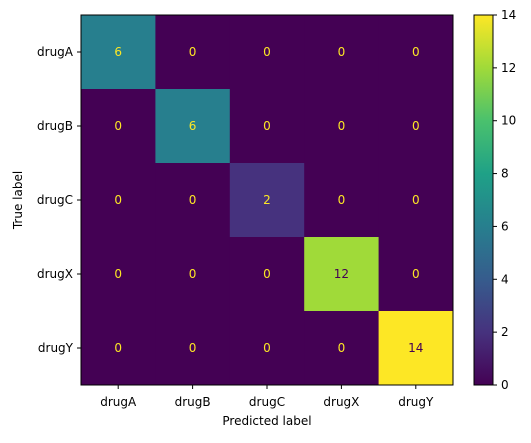  I want to click on y-tick-label: drugC, so click(55, 200).